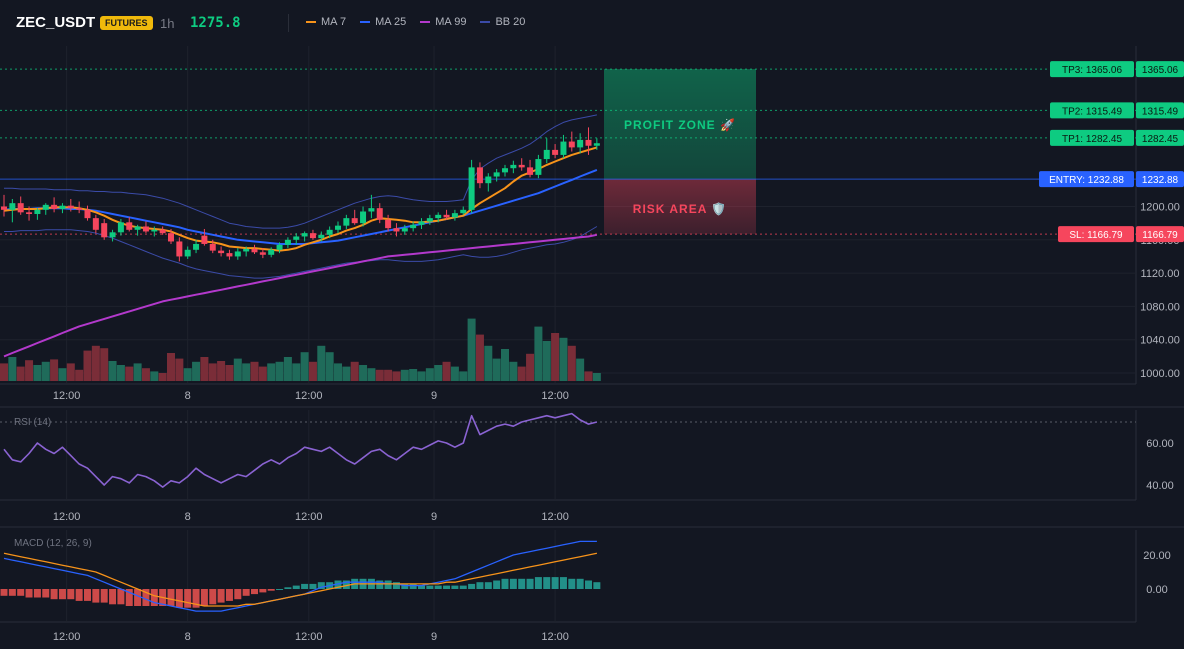 Image resolution: width=1184 pixels, height=649 pixels. I want to click on macd-signal-line, so click(300, 579).